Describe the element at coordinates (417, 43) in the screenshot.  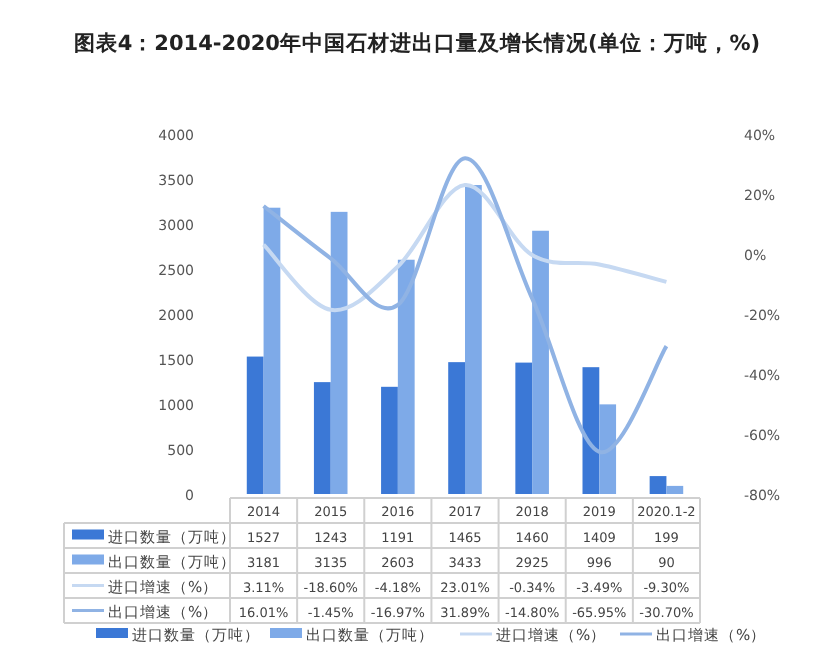
I see `chart-title: 图表4：2014-2020年中国石材进出口量及增长情况(单位：万吨，%)` at that location.